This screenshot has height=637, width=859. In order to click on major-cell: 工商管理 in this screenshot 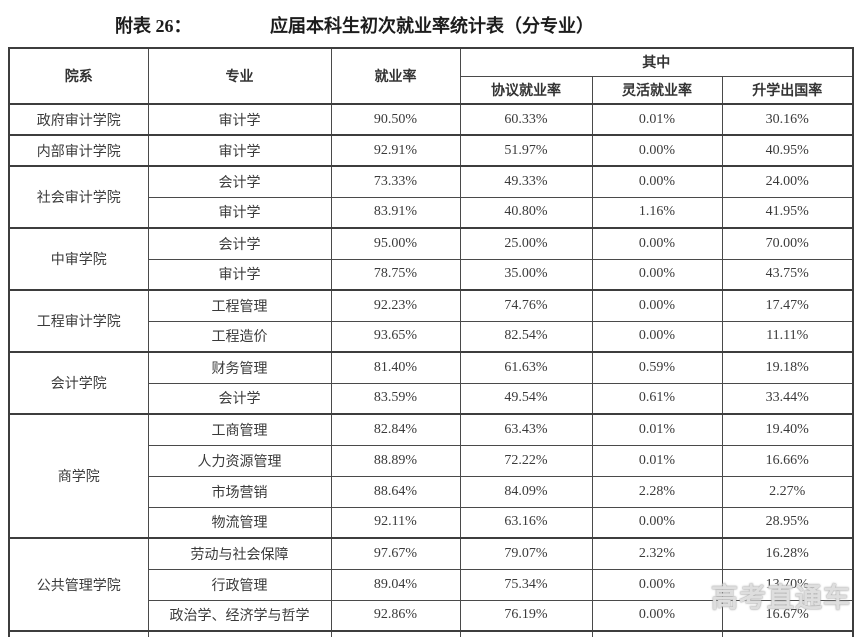, I will do `click(239, 429)`.